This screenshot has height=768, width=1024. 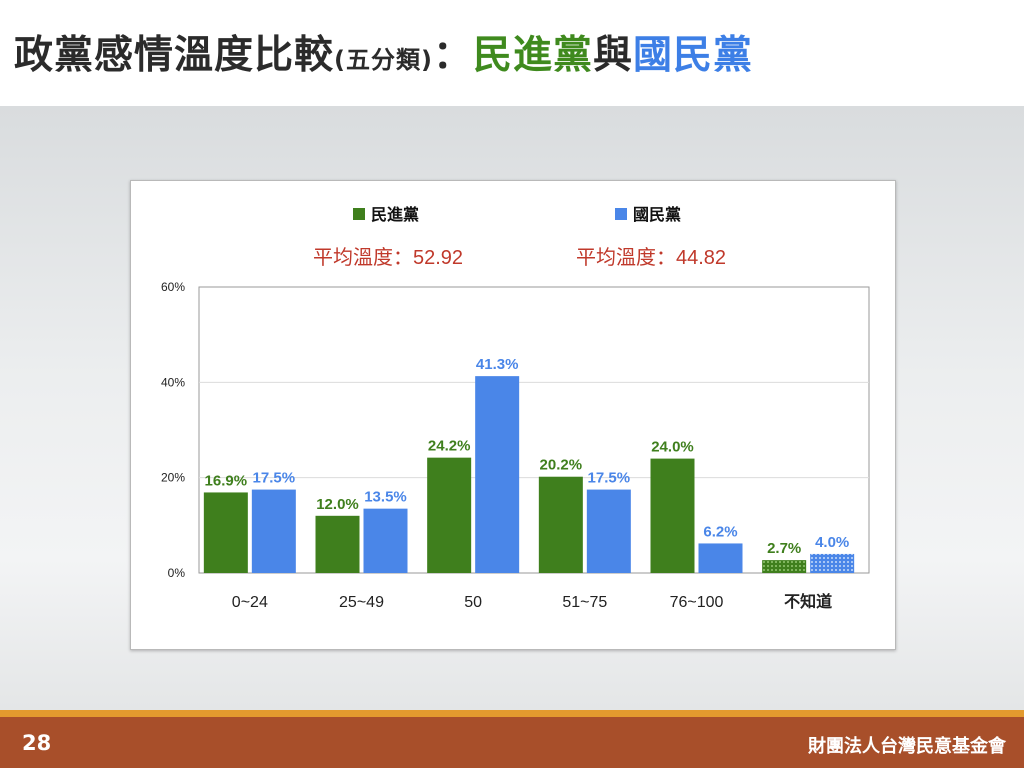 I want to click on y-tick-label: 60%, so click(x=173, y=287).